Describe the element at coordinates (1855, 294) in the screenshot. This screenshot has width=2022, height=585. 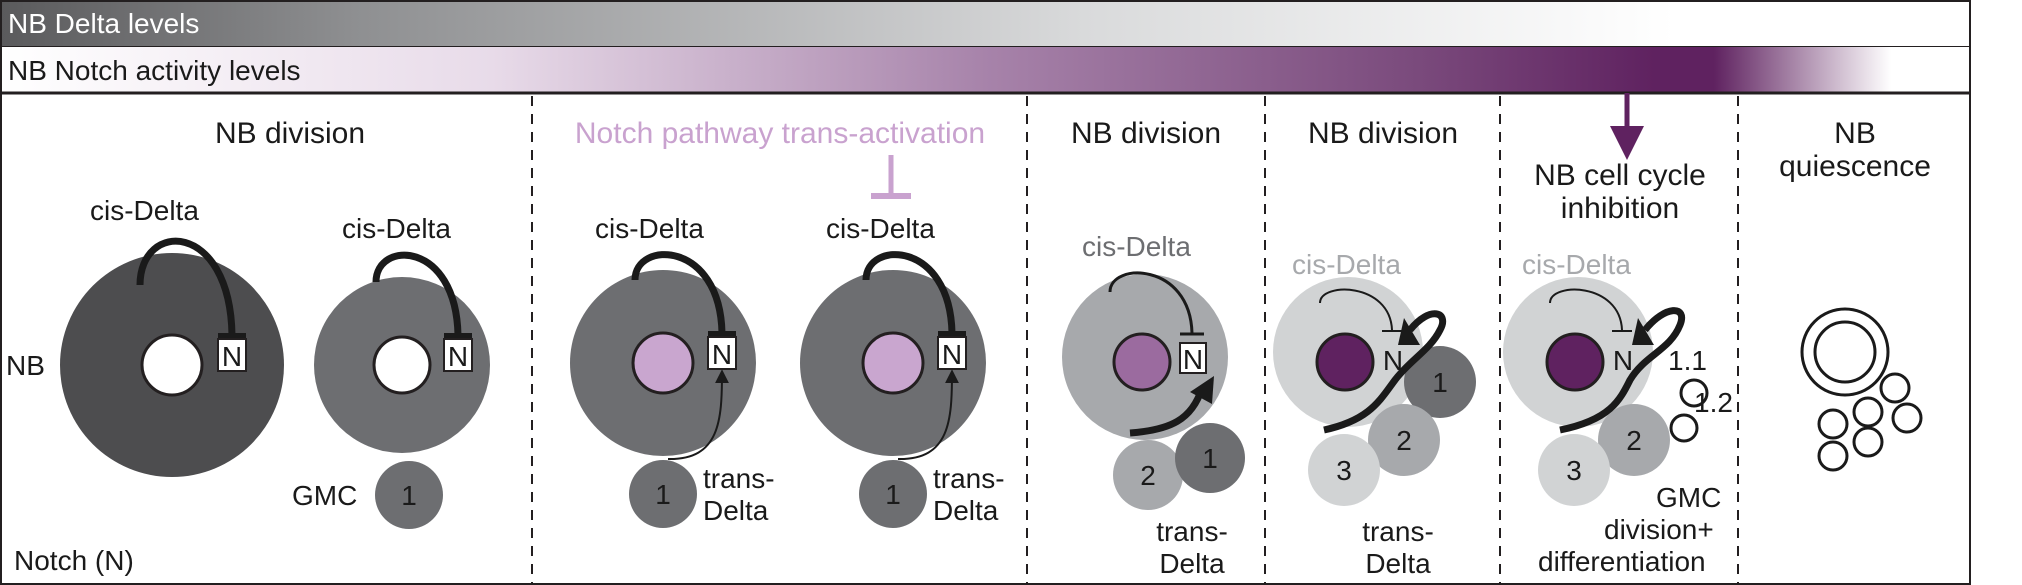
I see `panel-nb-quiescence: NB quiescence` at that location.